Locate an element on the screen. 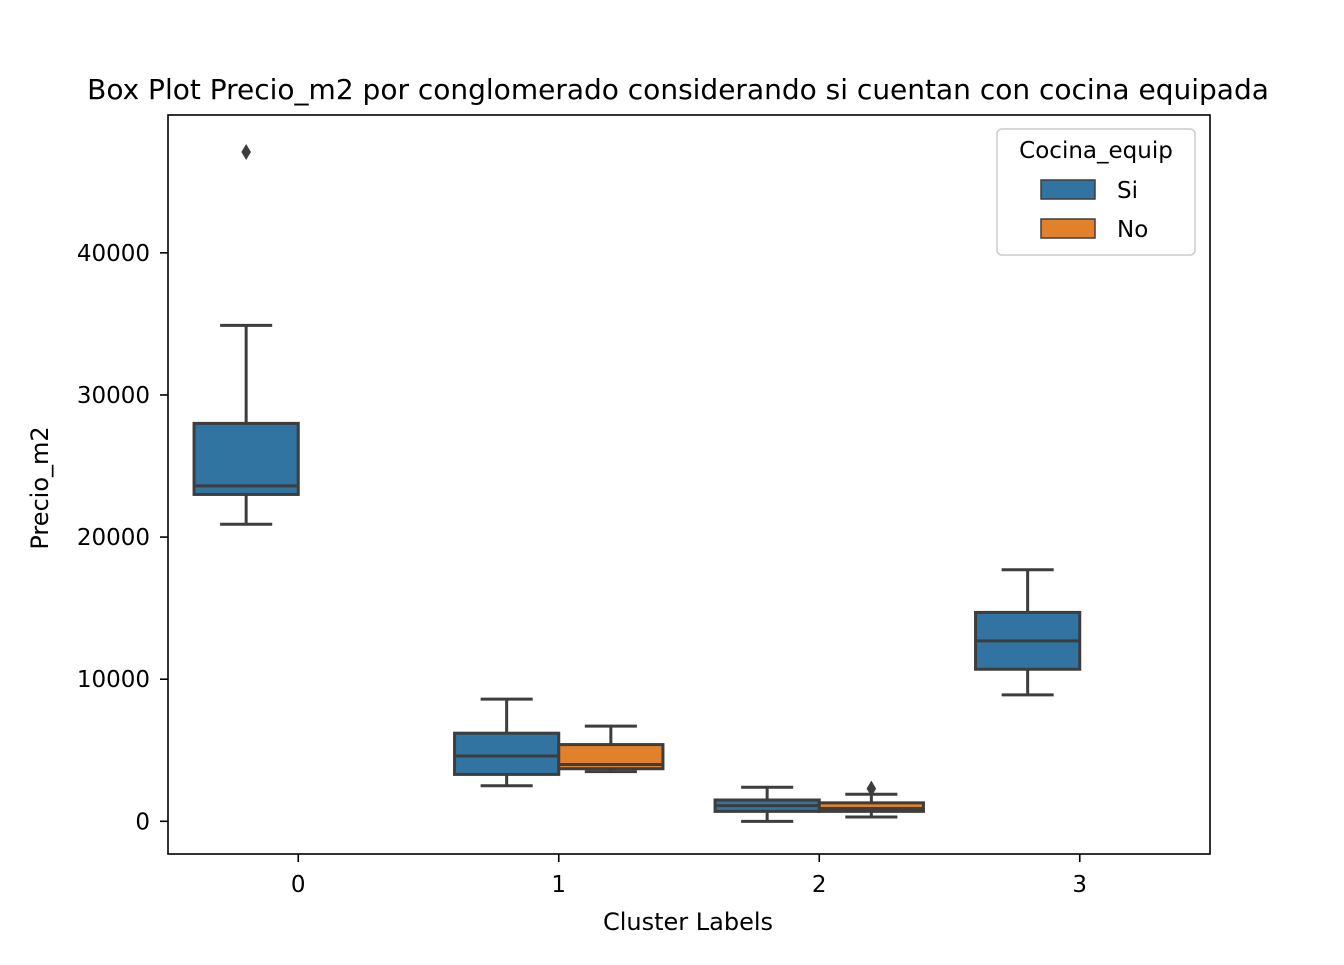 This screenshot has width=1344, height=965. x-axis-ticks: 0 1 2 3 is located at coordinates (689, 876).